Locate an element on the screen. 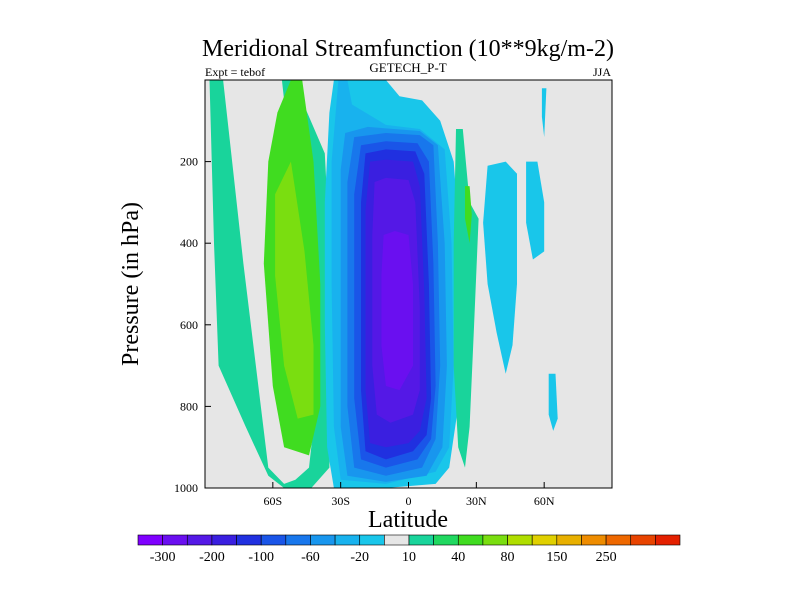 This screenshot has height=600, width=800. x-tick-label-2: 0 is located at coordinates (409, 501).